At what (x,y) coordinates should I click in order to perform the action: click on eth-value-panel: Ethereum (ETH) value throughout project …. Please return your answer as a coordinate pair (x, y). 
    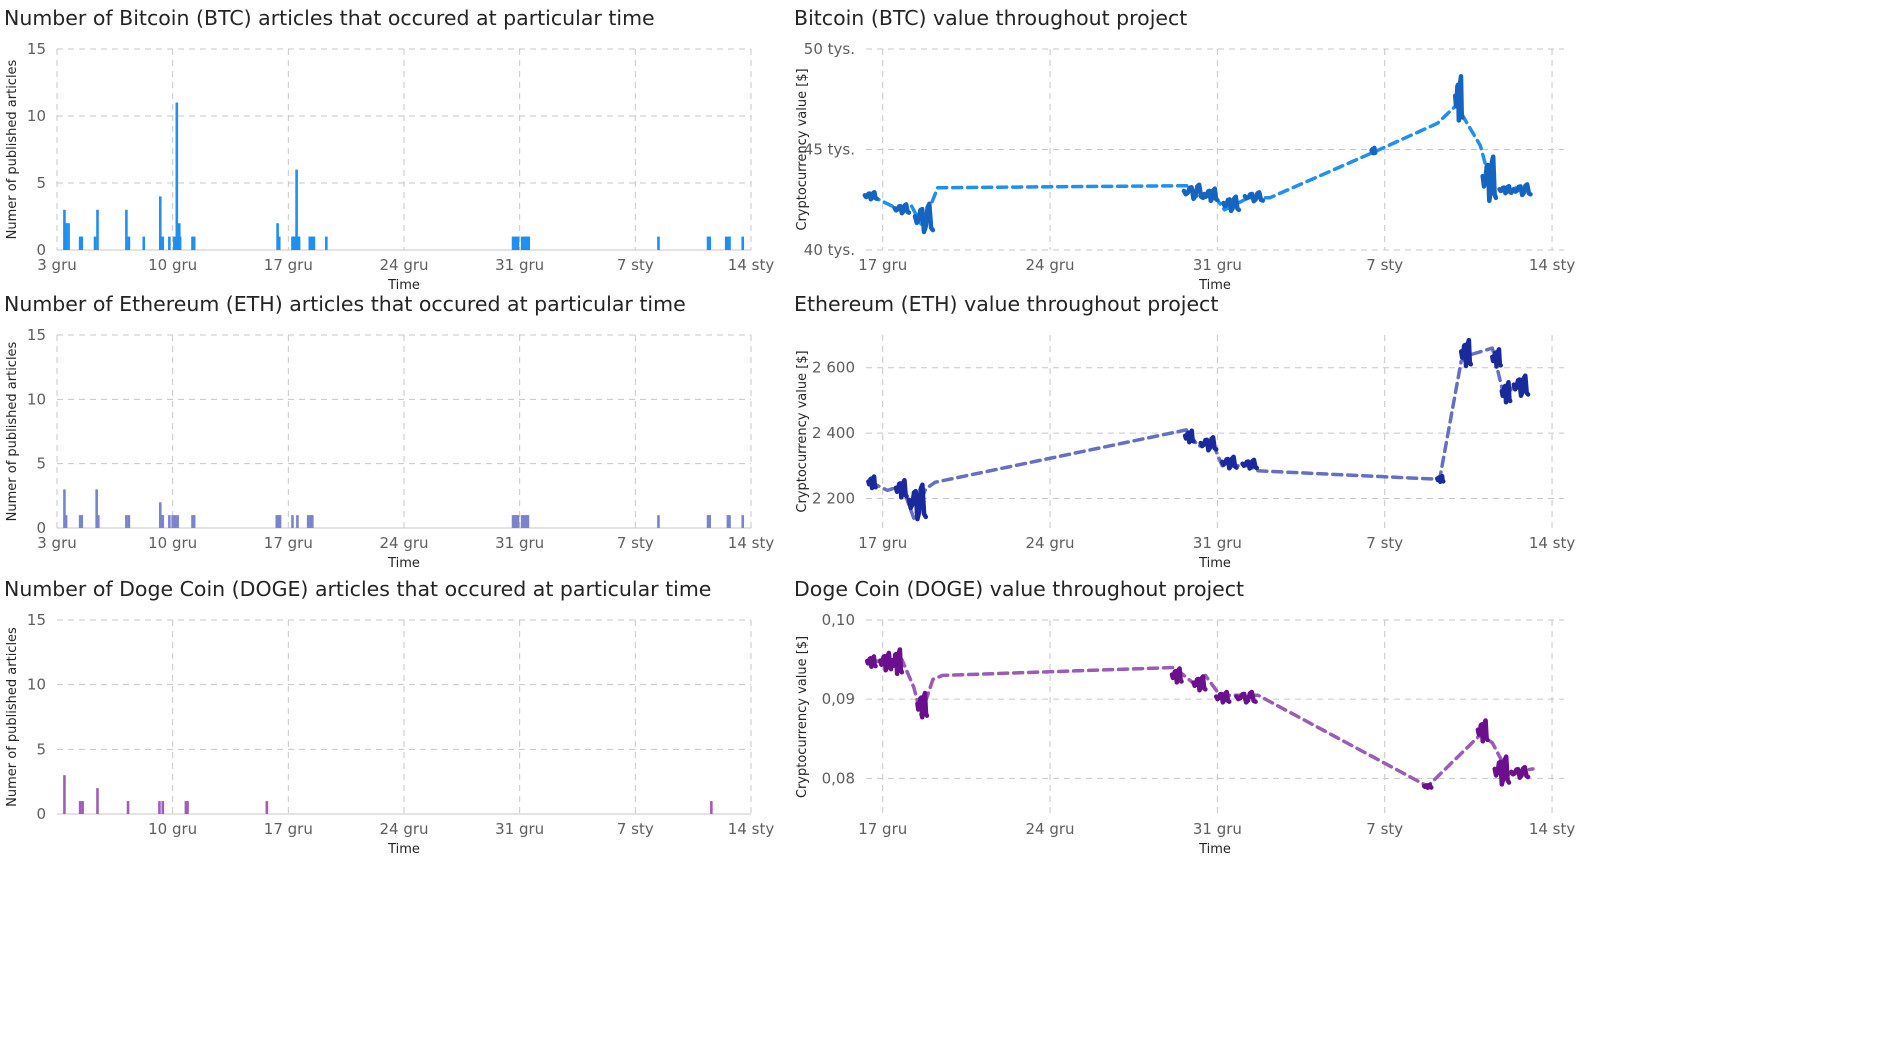
    Looking at the image, I should click on (1184, 433).